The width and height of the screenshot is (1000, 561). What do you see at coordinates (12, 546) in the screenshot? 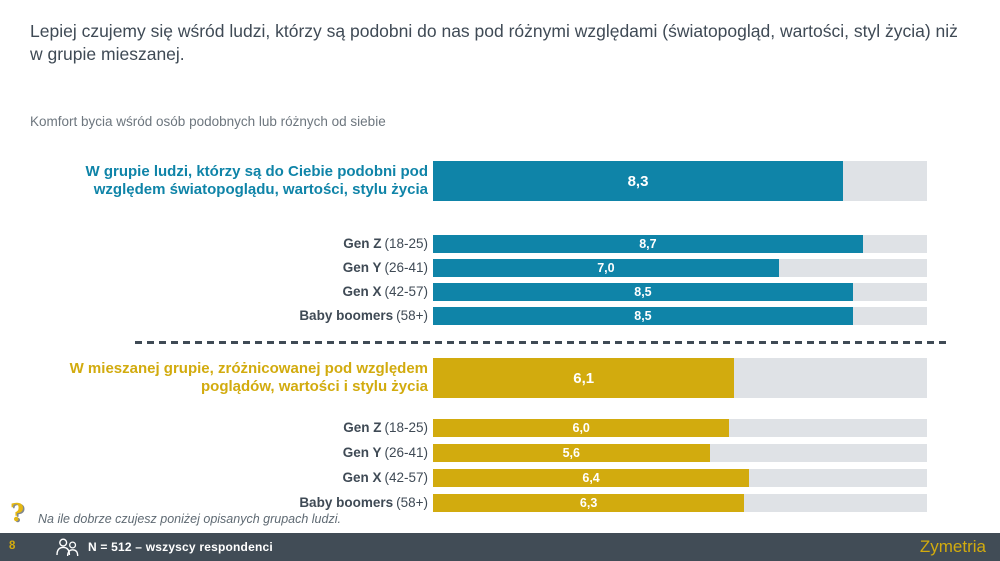
I see `page-number: 8` at bounding box center [12, 546].